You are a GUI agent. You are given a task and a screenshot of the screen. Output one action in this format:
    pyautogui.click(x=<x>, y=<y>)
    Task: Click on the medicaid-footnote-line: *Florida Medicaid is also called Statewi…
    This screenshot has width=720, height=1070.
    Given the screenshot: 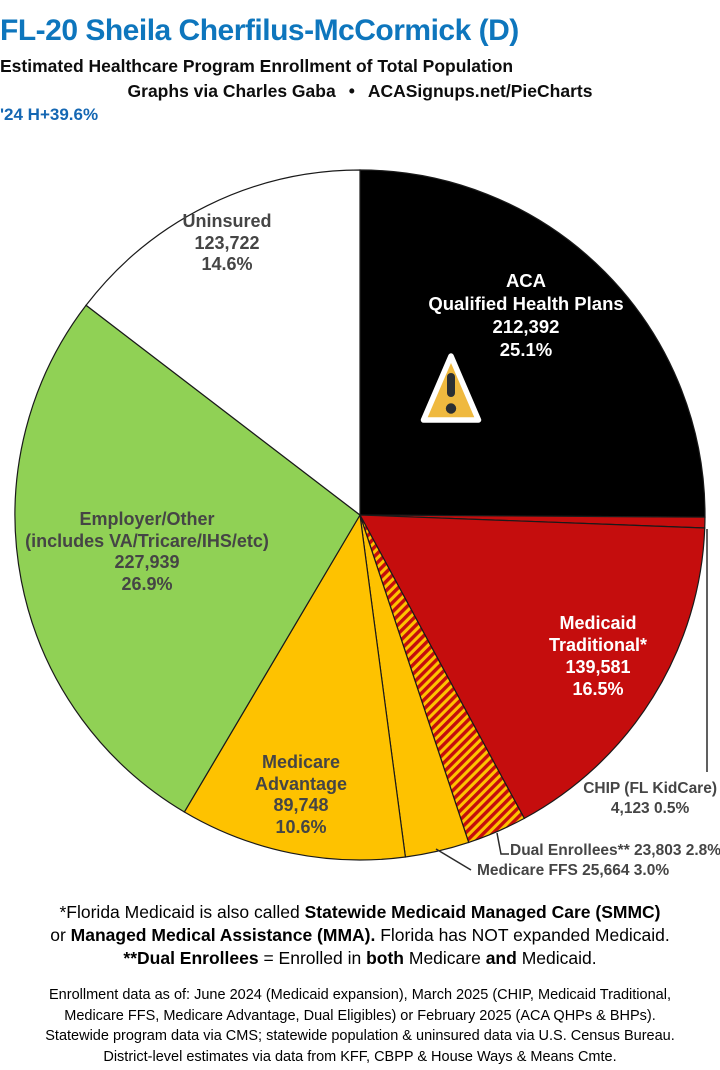 What is the action you would take?
    pyautogui.click(x=360, y=912)
    